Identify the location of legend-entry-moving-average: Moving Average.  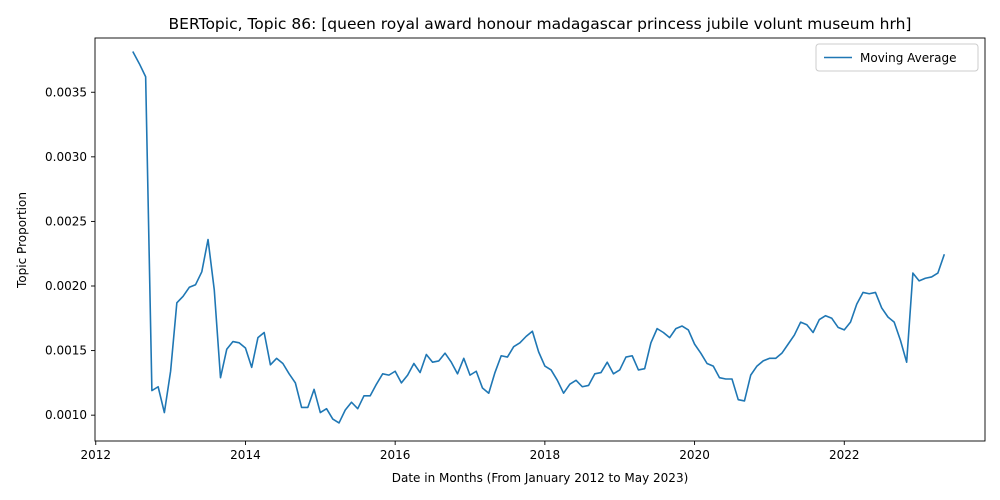
(908, 58).